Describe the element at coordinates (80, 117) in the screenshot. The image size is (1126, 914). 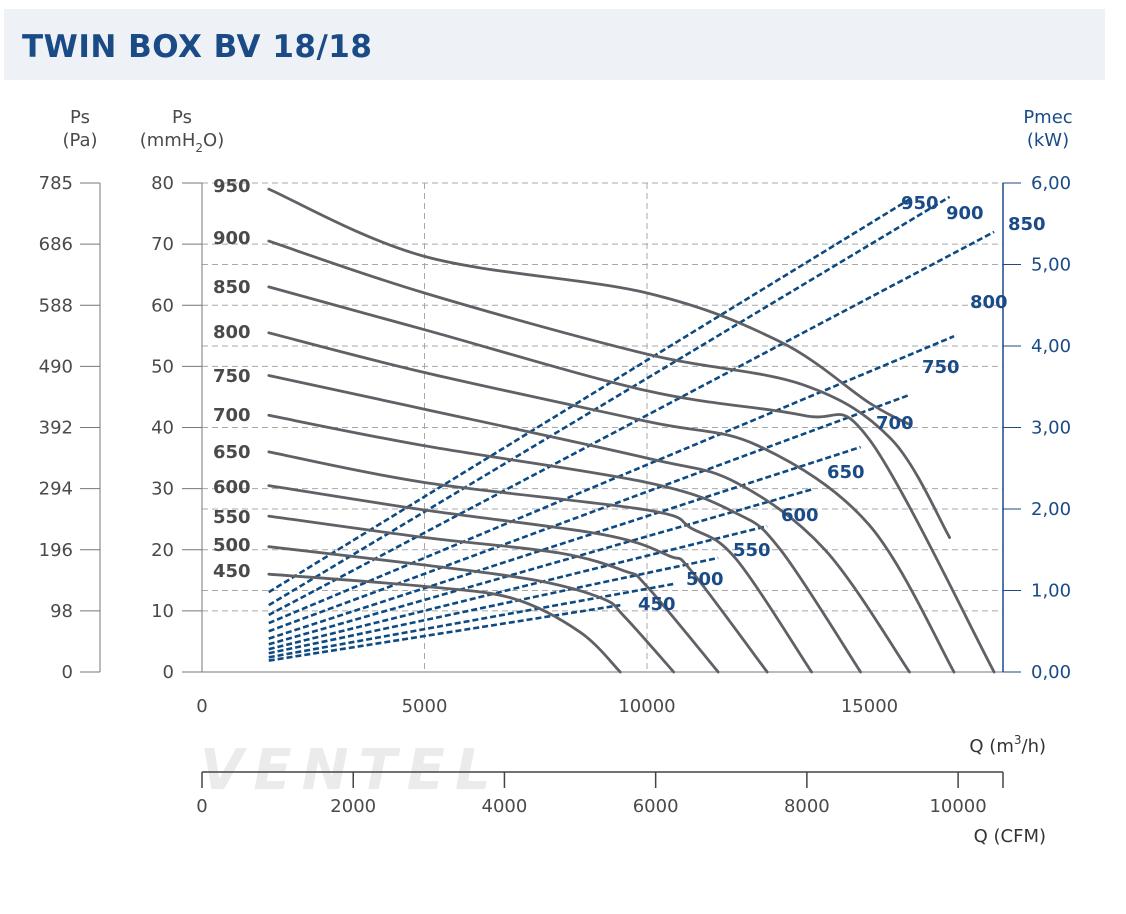
I see `pa-axis-title: Ps` at that location.